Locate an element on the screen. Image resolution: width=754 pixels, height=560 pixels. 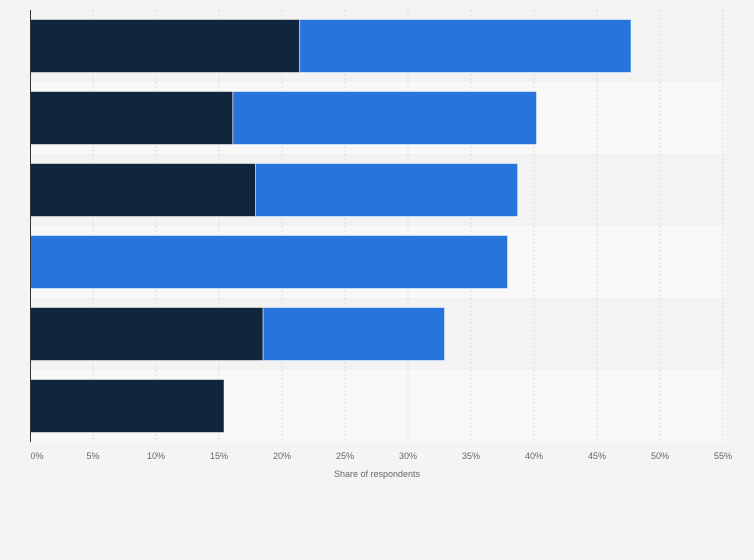
x-tick-label: 50% is located at coordinates (660, 456).